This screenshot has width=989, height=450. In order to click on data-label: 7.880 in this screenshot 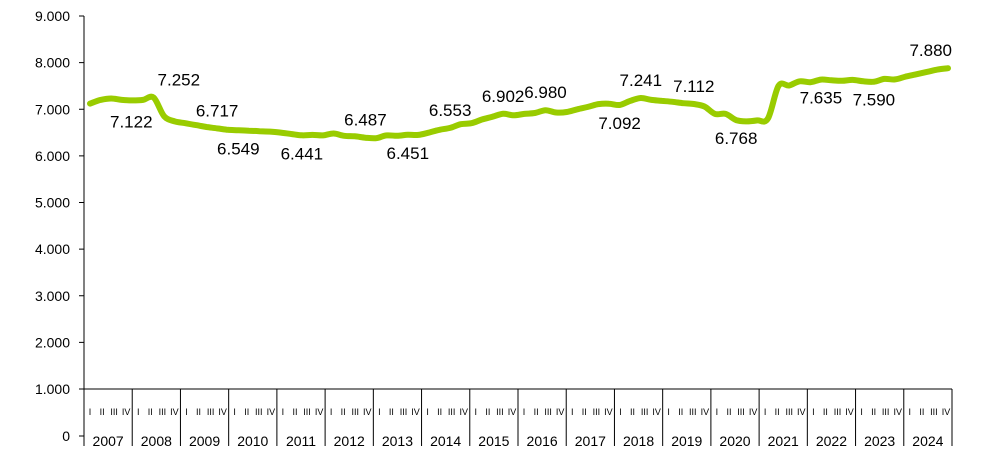, I will do `click(930, 50)`.